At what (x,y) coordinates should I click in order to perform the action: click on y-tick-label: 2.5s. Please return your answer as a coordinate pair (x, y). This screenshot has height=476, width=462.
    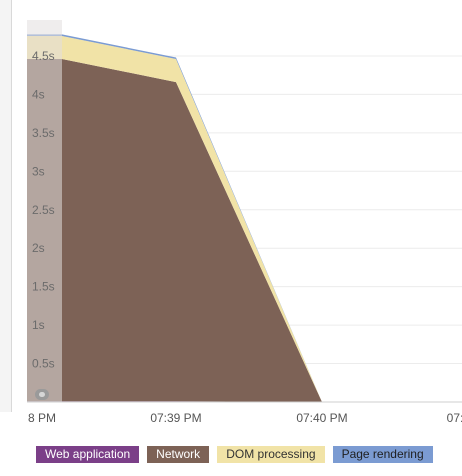
    Looking at the image, I should click on (43, 210).